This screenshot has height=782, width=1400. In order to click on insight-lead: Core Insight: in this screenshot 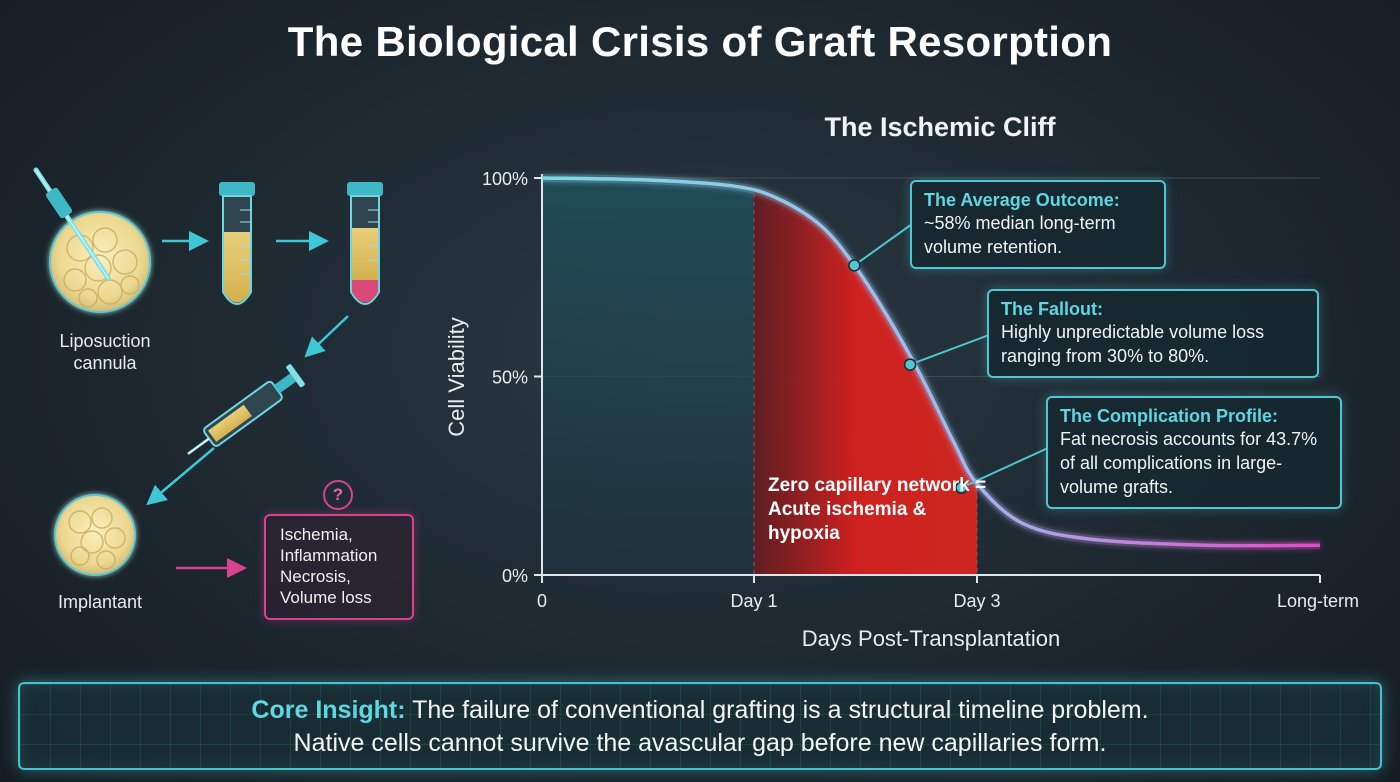, I will do `click(328, 710)`.